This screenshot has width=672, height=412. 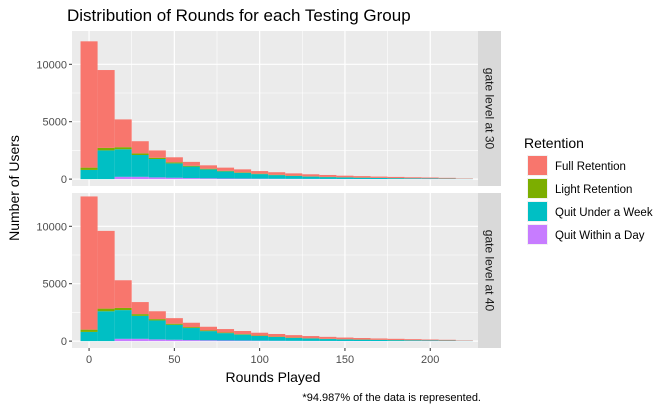 I want to click on facet-strip-label: gate level at 30, so click(x=490, y=109).